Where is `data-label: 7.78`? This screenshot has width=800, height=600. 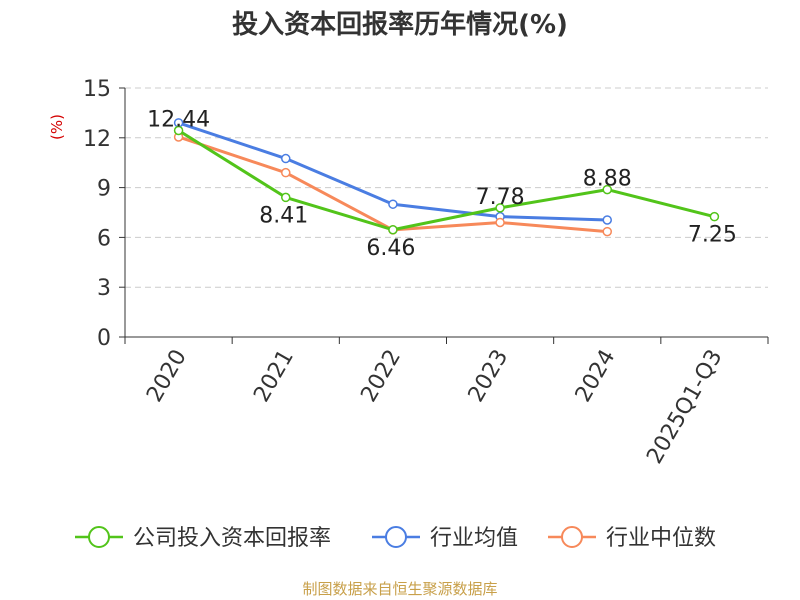 data-label: 7.78 is located at coordinates (500, 197).